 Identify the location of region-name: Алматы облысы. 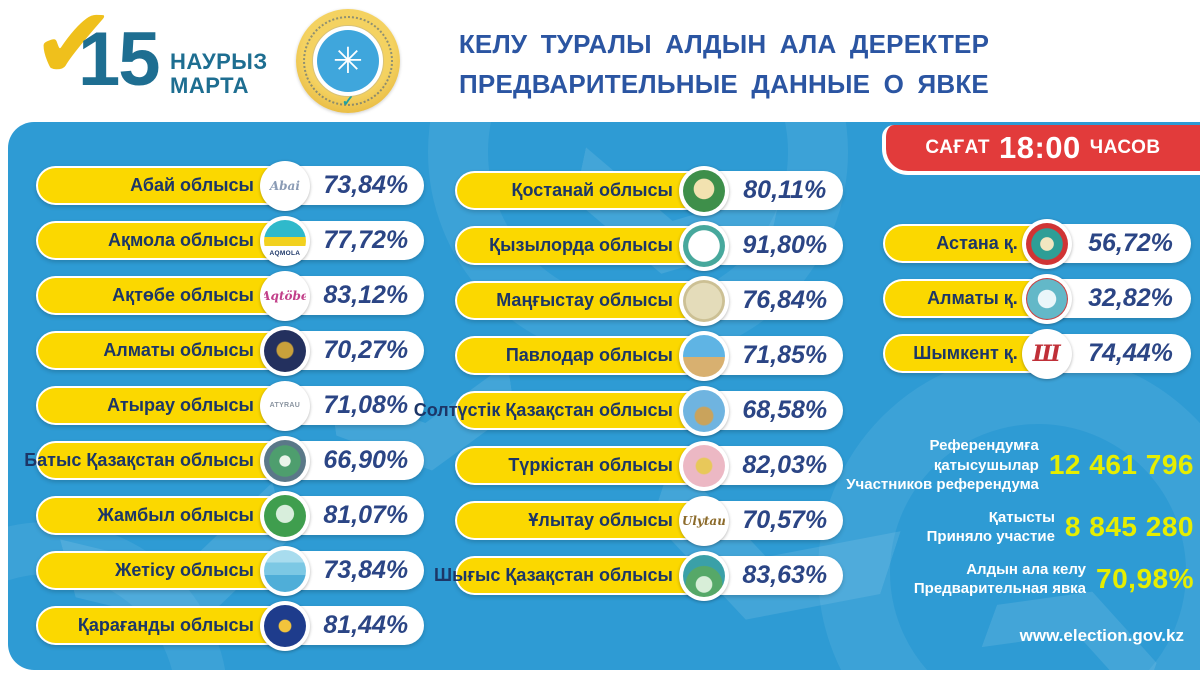
(178, 350).